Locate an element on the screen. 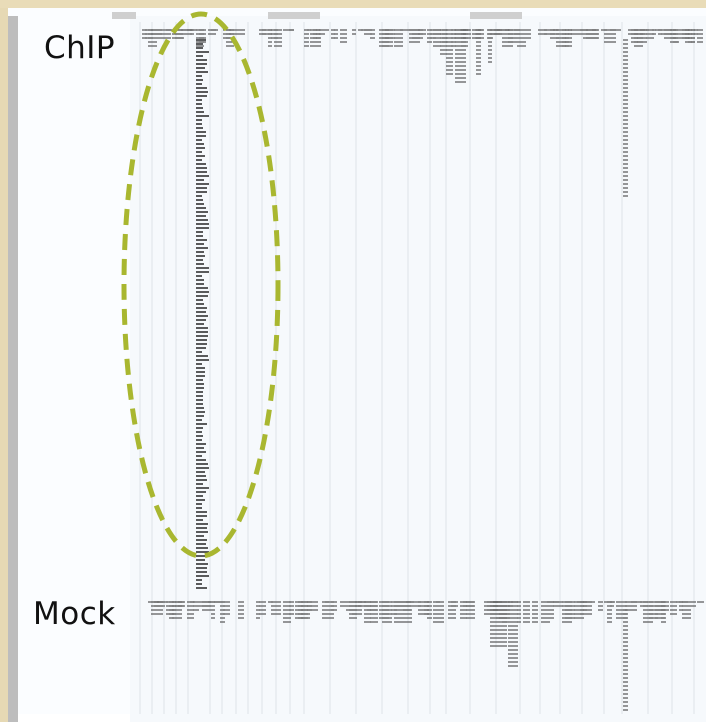  window-left-border is located at coordinates (4, 365).